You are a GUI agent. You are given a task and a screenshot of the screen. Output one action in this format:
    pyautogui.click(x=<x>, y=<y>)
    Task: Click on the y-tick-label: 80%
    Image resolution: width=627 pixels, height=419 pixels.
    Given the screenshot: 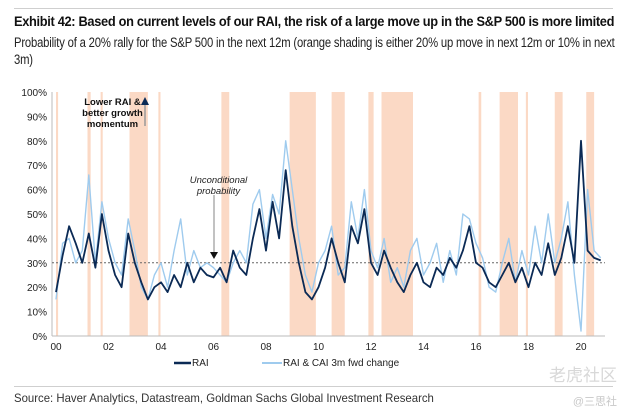 What is the action you would take?
    pyautogui.click(x=37, y=142)
    